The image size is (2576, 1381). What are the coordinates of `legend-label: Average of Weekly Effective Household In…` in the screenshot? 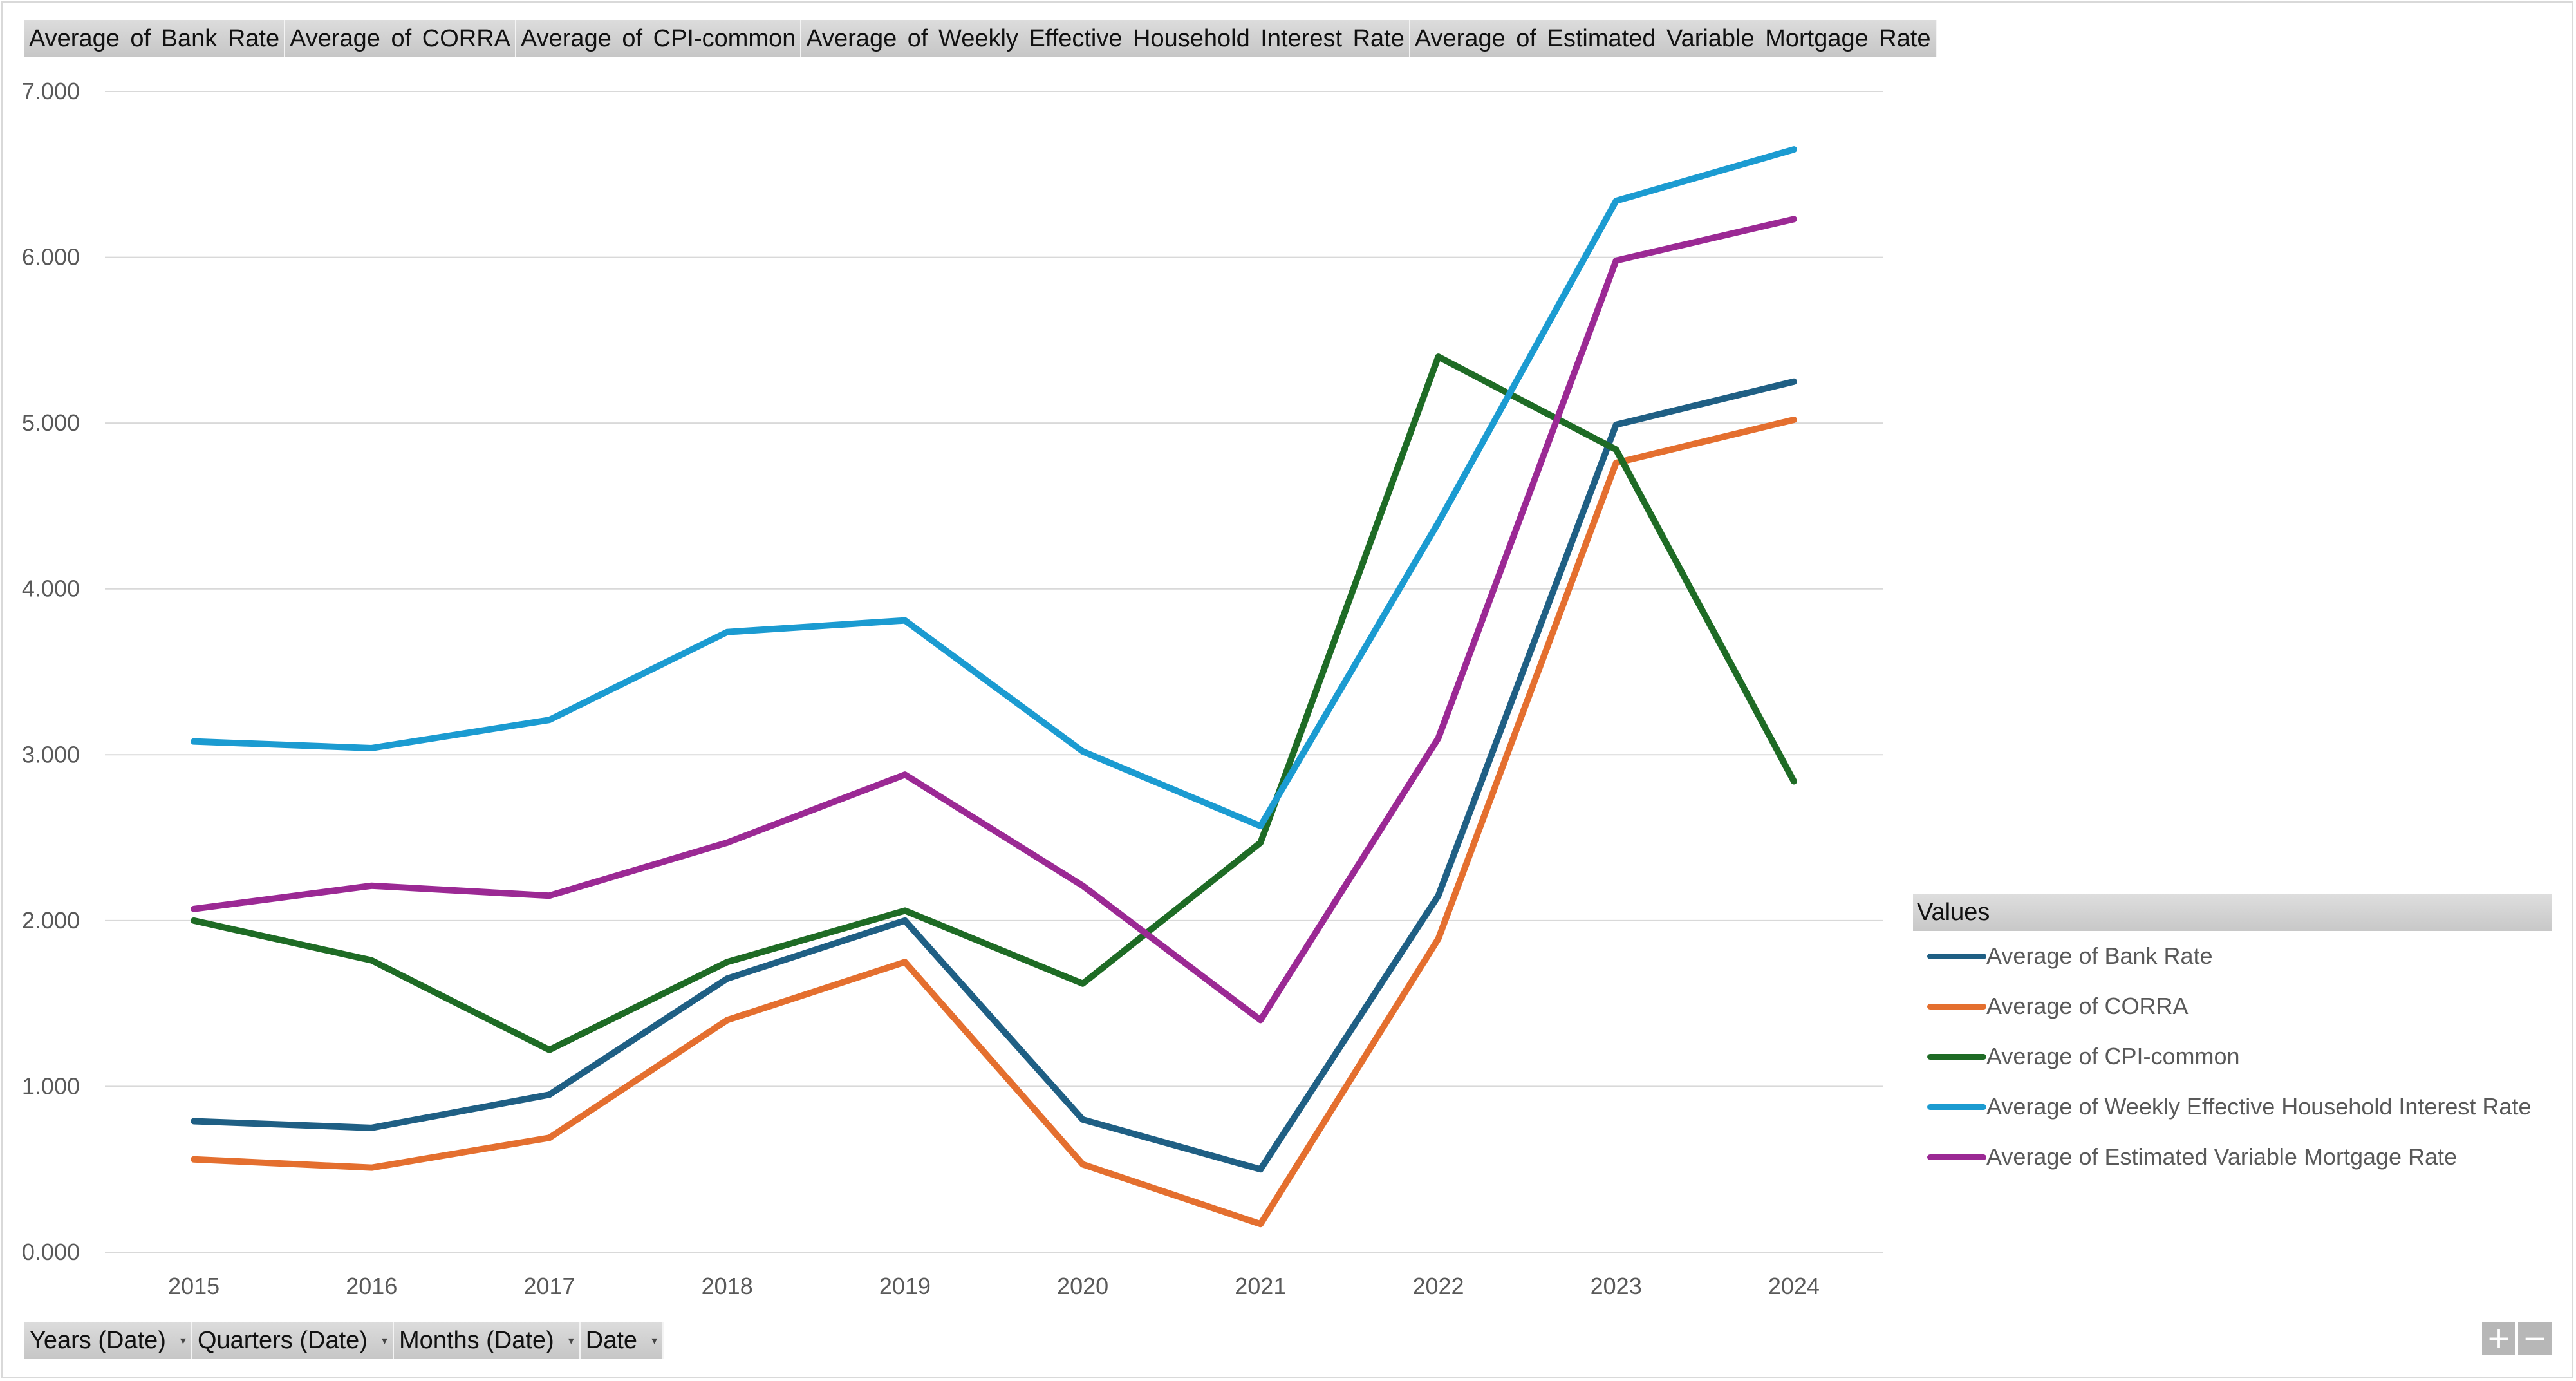 It's located at (2259, 1106).